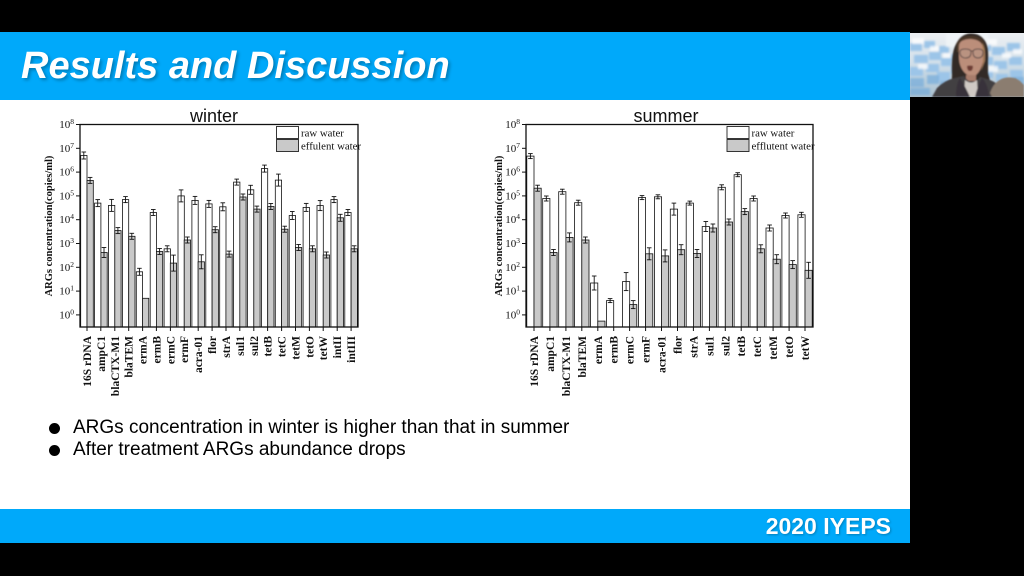 This screenshot has width=1024, height=576. I want to click on svg-text: winter, so click(213, 116).